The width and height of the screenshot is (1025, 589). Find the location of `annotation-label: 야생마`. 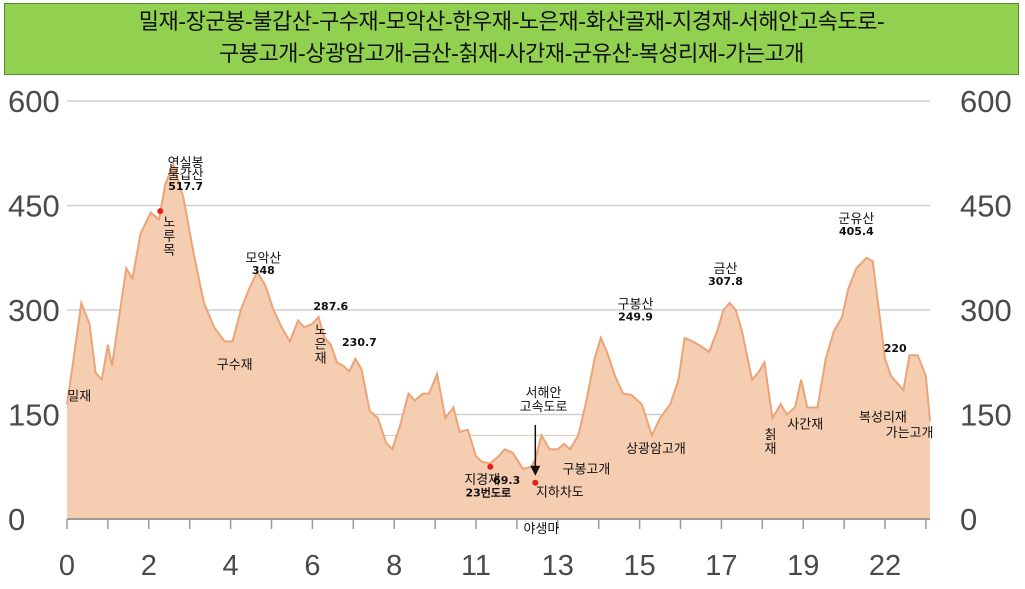

annotation-label: 야생마 is located at coordinates (542, 529).